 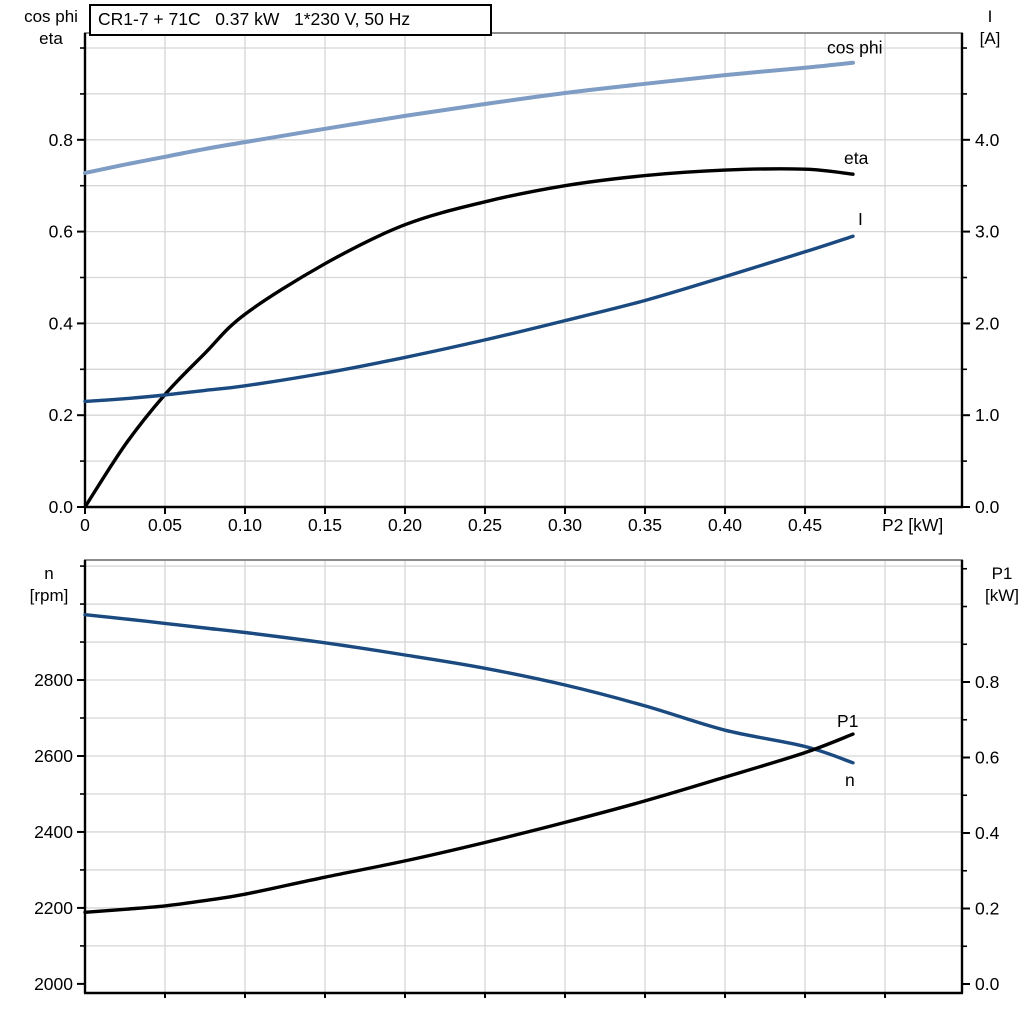 I want to click on p1-axis-label: P1, so click(x=1002, y=573).